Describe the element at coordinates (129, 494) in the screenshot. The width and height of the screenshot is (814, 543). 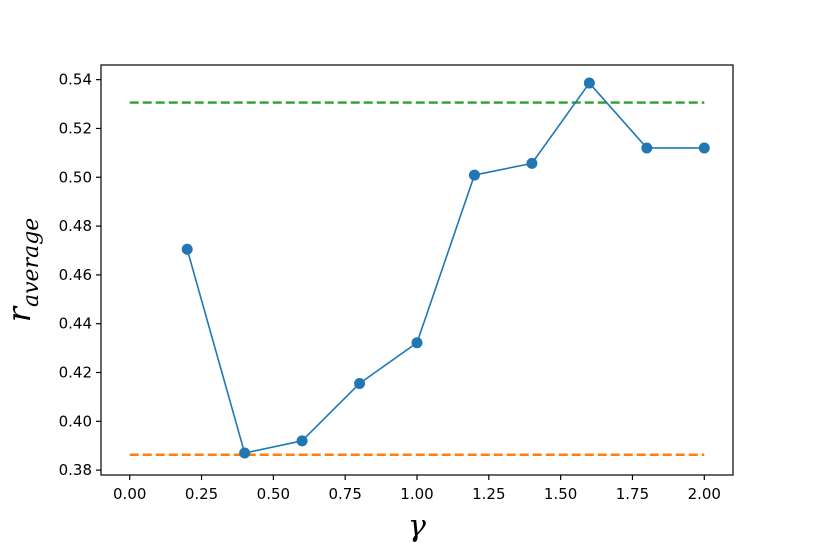
I see `x-tick-label: 0.00` at that location.